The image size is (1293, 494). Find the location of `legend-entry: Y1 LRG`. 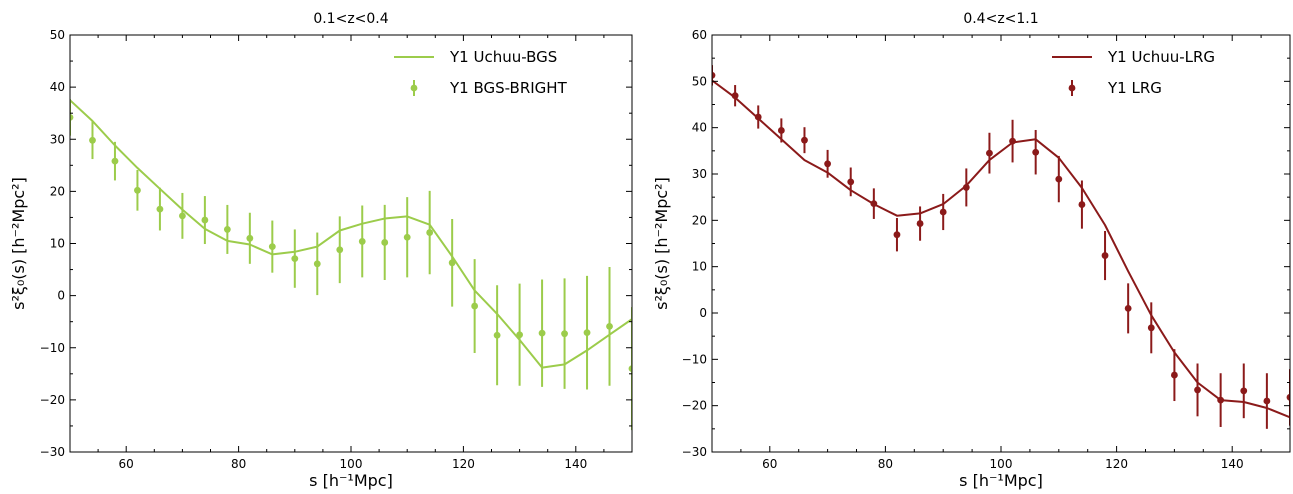

legend-entry: Y1 LRG is located at coordinates (1115, 88).